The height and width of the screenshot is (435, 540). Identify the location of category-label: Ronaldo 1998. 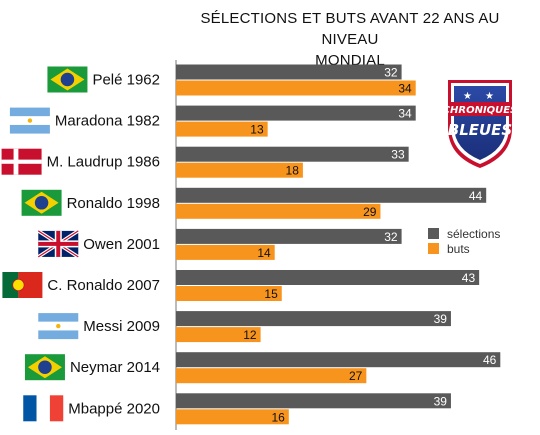
(113, 203).